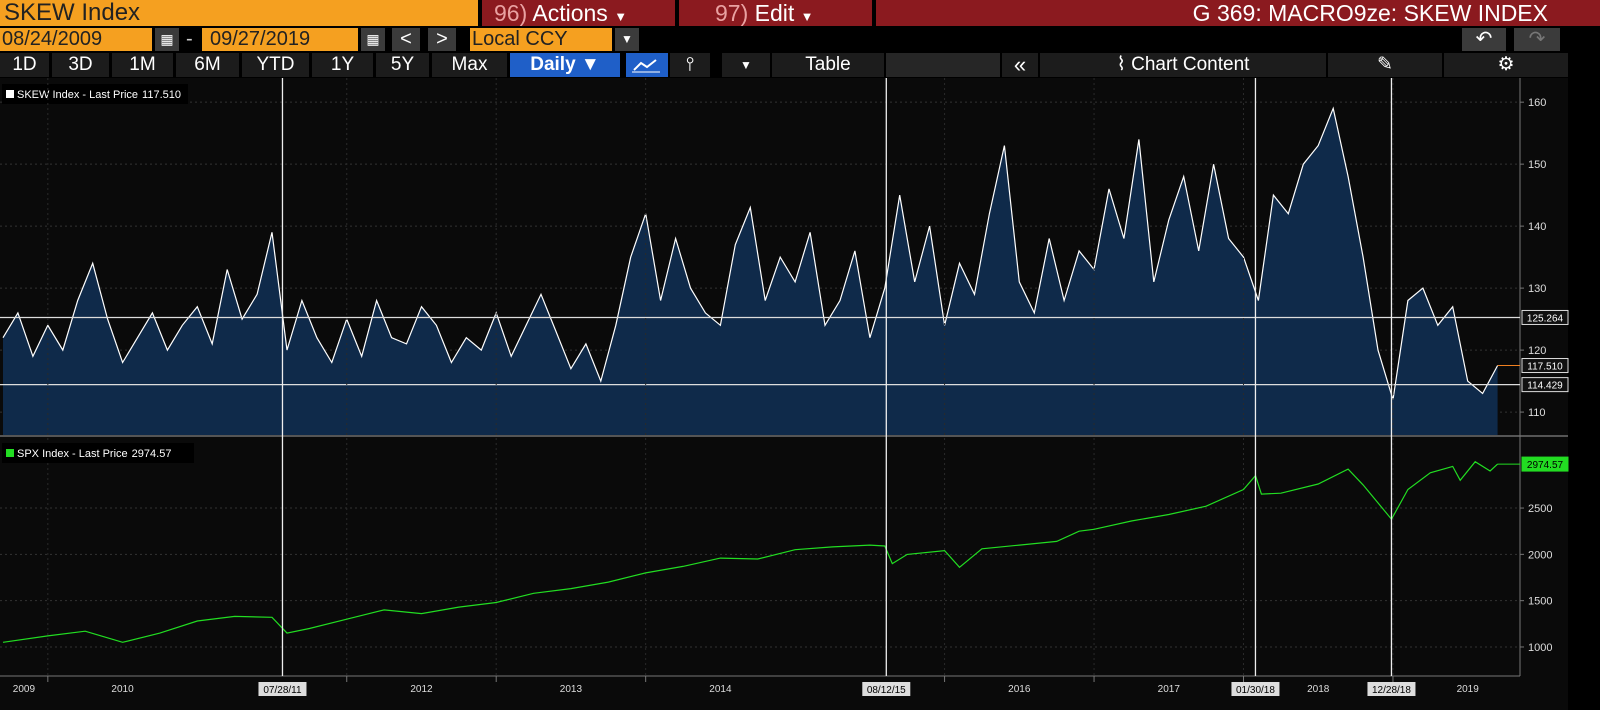 Image resolution: width=1600 pixels, height=710 pixels. What do you see at coordinates (1540, 648) in the screenshot?
I see `y-tick-label: 1000` at bounding box center [1540, 648].